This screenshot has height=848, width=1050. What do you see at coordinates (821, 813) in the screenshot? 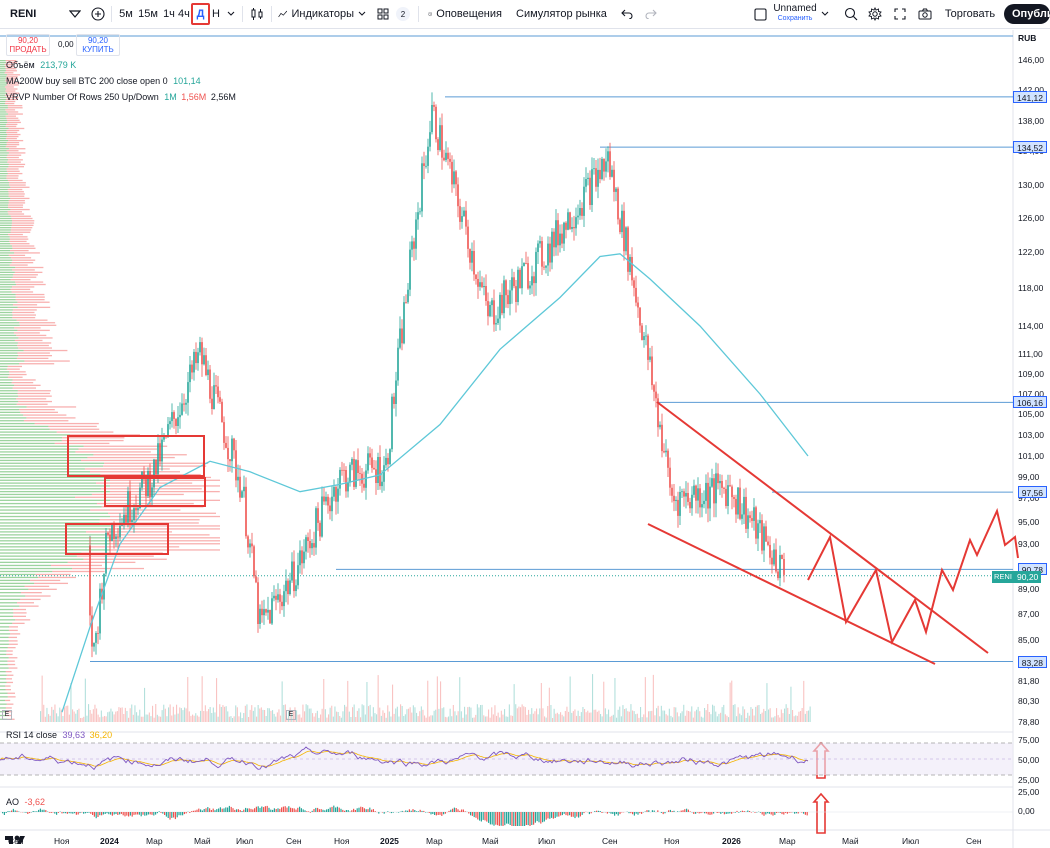
I see `up-arrow-icon` at bounding box center [821, 813].